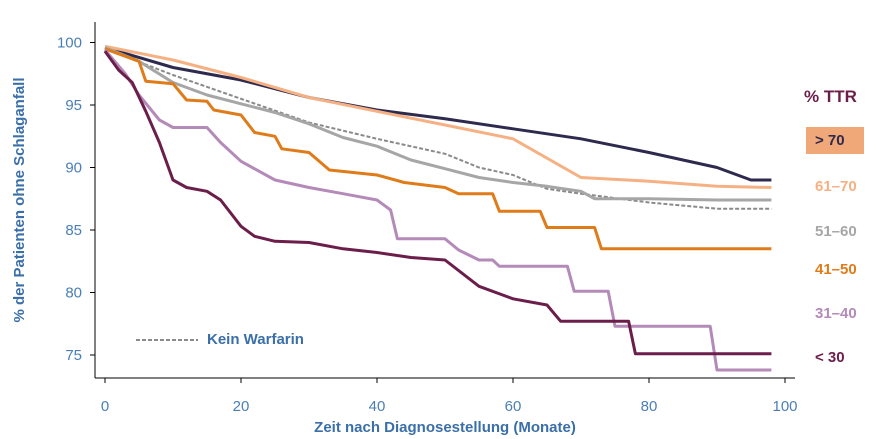  I want to click on y-tick-label: 85, so click(73, 230).